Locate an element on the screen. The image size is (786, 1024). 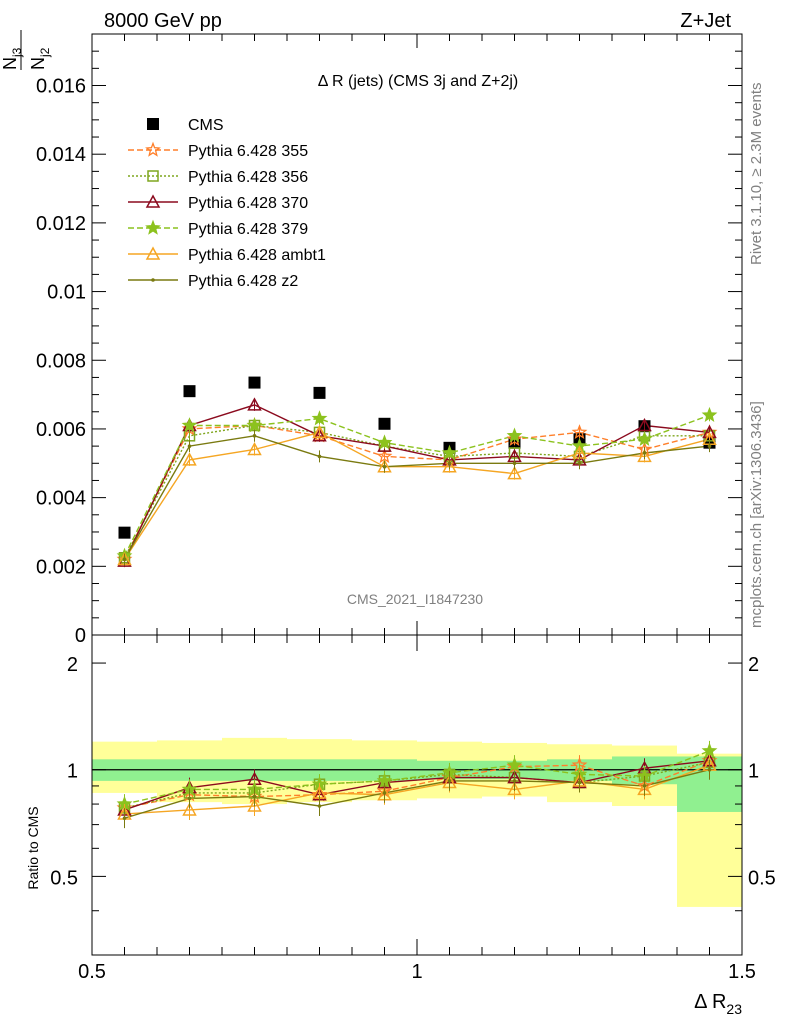
series-line-p356 is located at coordinates (416, 491).